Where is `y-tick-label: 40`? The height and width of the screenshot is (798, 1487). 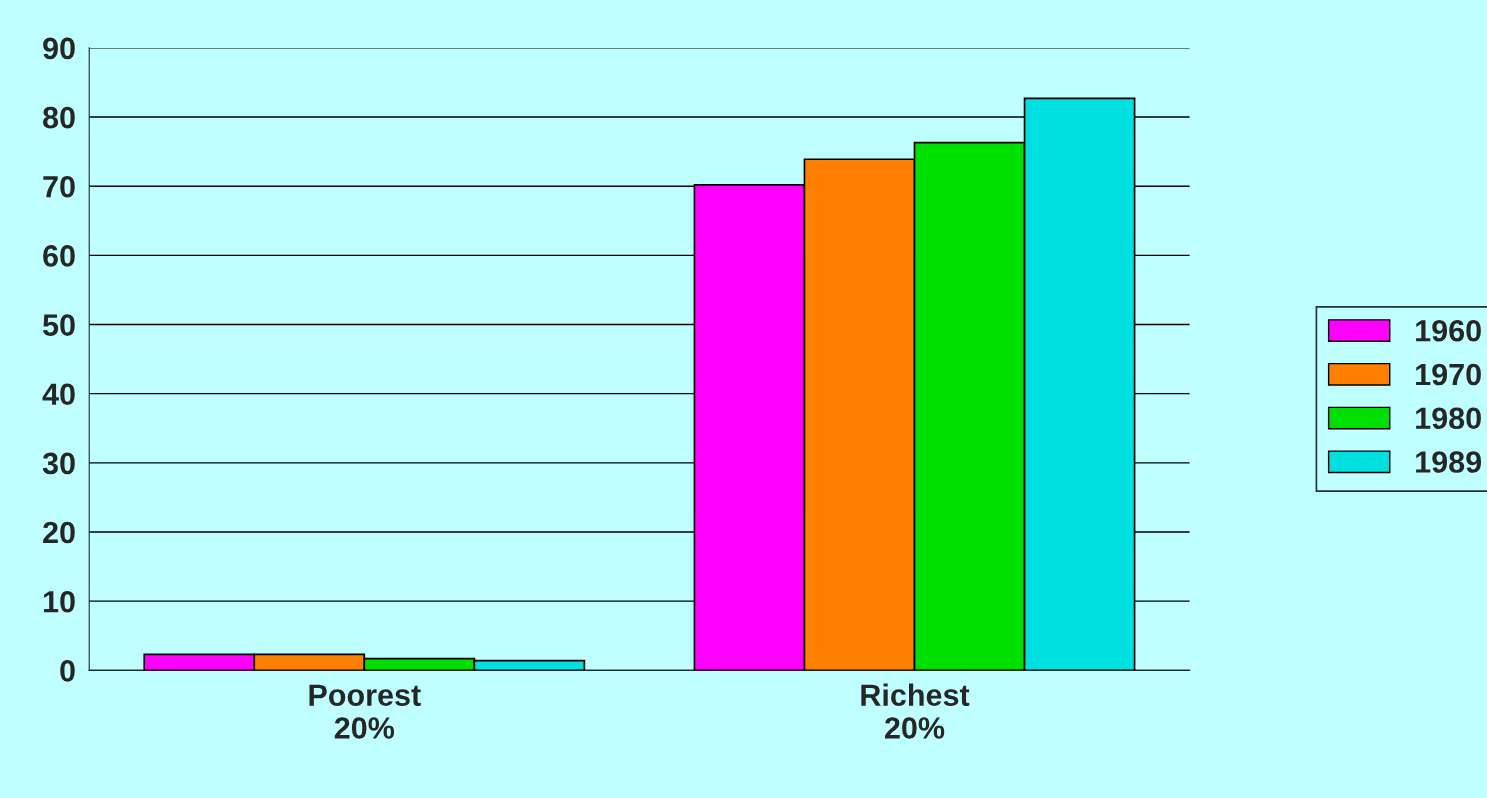
y-tick-label: 40 is located at coordinates (58, 394).